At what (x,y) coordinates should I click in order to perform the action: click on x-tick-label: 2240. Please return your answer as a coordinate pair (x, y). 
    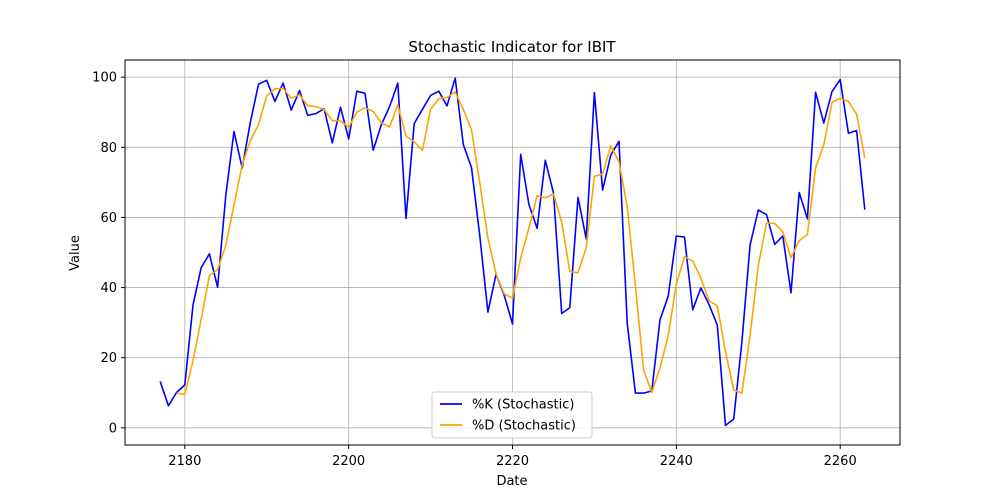
    Looking at the image, I should click on (676, 461).